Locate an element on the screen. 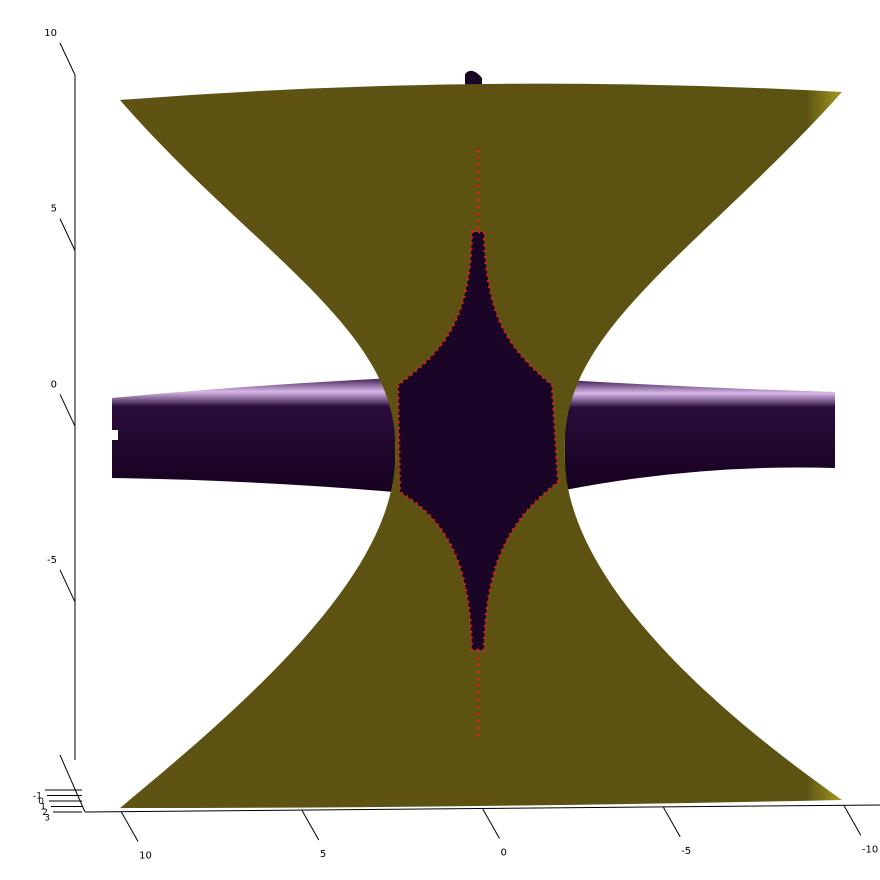 The image size is (880, 880). y-tick-label: 2 is located at coordinates (45, 813).